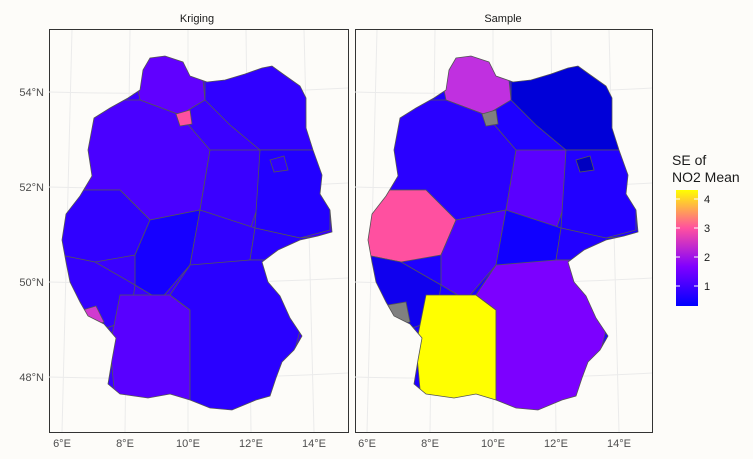  I want to click on x-tick-6-right: 6°E, so click(367, 444).